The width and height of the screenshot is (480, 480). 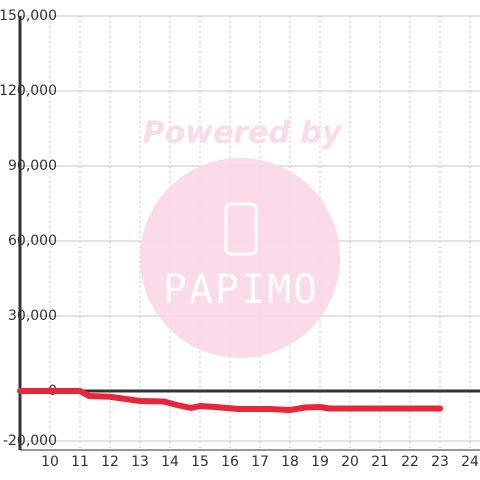 What do you see at coordinates (170, 462) in the screenshot?
I see `x-tick-label: 14` at bounding box center [170, 462].